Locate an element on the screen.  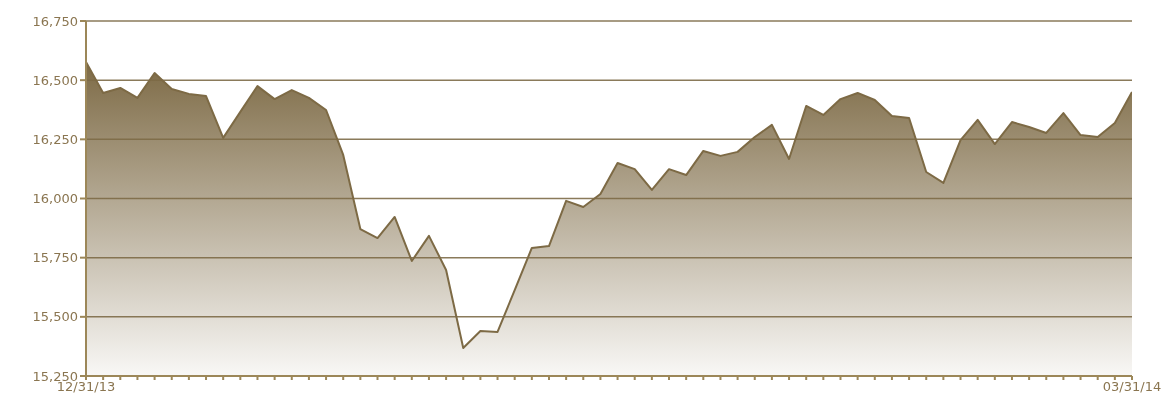
y-tick-label: 16,500 is located at coordinates (55, 80).